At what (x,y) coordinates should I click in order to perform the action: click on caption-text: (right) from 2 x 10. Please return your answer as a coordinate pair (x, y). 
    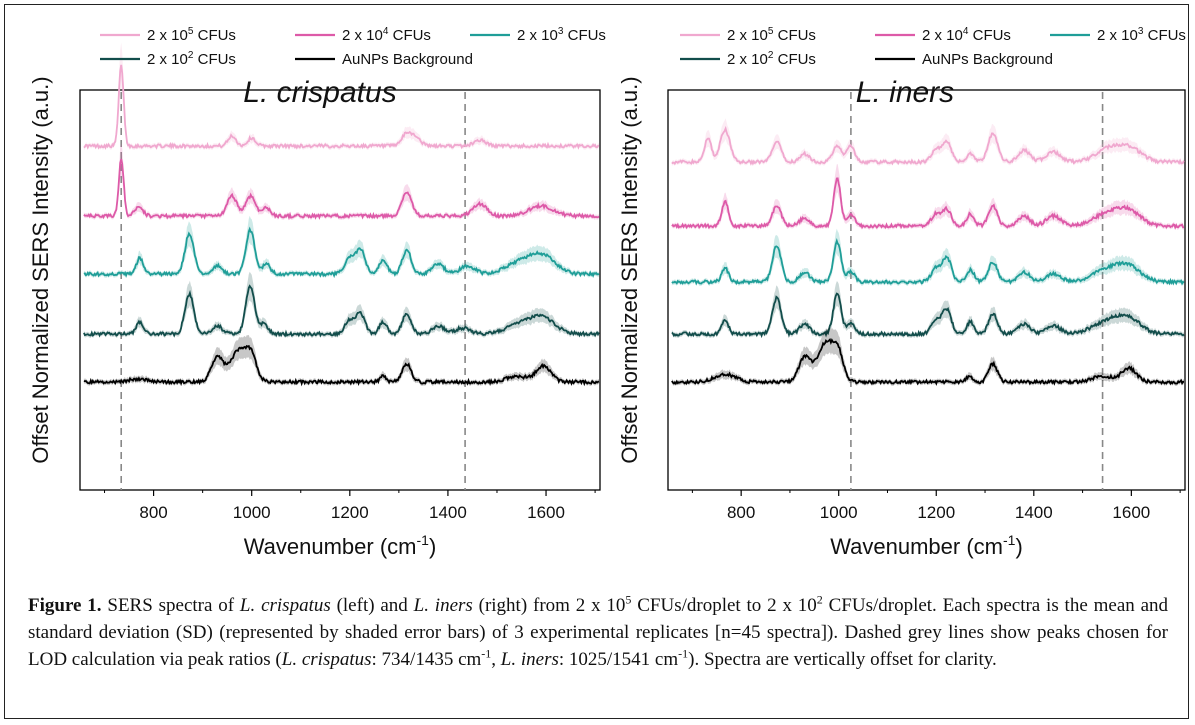
    Looking at the image, I should click on (549, 605).